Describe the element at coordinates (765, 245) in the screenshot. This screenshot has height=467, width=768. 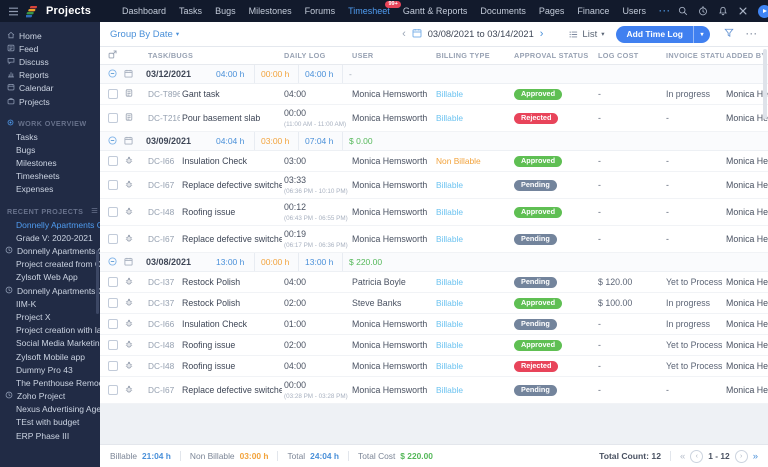
I see `table-scrollbar` at that location.